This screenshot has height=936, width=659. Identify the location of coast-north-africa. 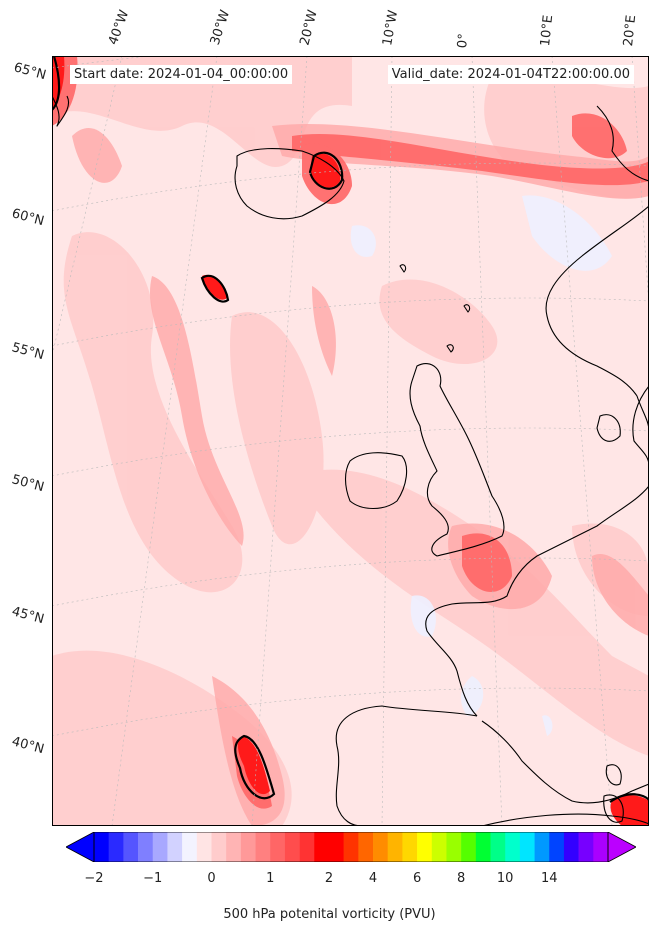
(565, 819).